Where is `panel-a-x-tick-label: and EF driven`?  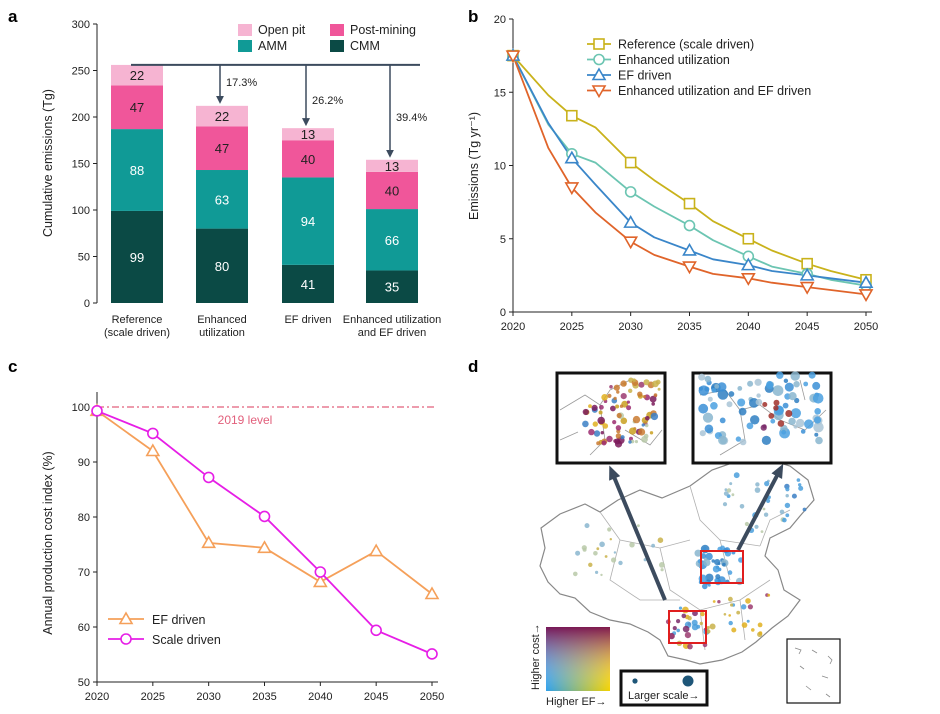 panel-a-x-tick-label: and EF driven is located at coordinates (392, 333).